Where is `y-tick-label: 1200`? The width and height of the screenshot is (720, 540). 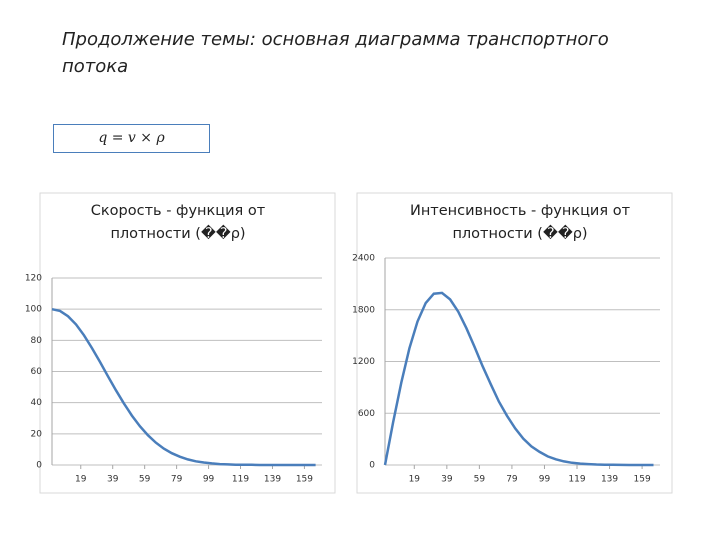 y-tick-label: 1200 is located at coordinates (363, 362).